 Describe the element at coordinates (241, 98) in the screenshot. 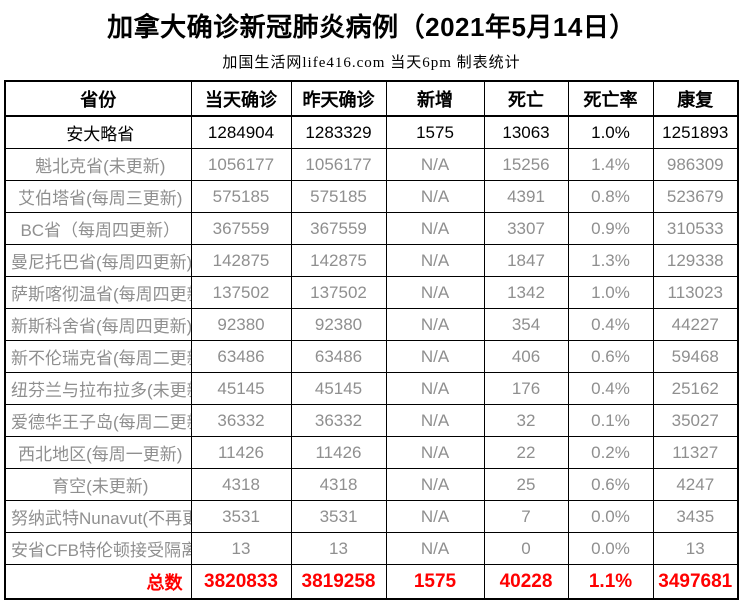

I see `col-header-today-confirmed: 当天确诊` at that location.